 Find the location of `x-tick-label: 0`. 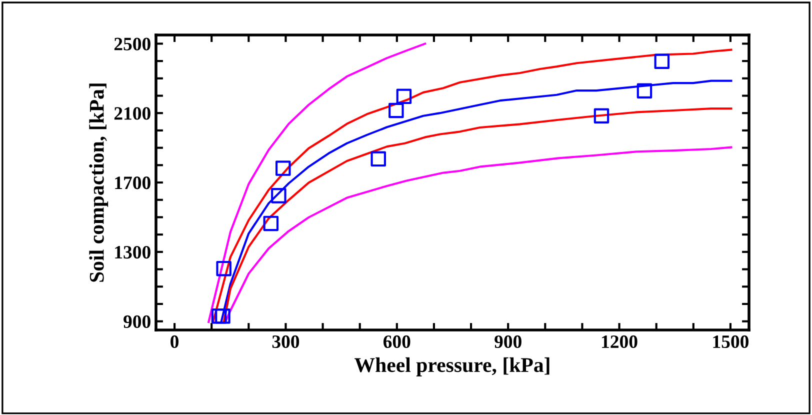

x-tick-label: 0 is located at coordinates (174, 341).